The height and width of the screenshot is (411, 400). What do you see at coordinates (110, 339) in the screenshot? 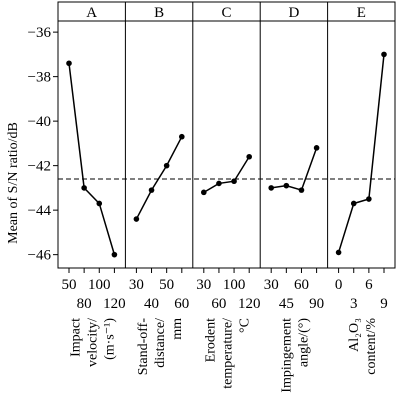
I see `factor-label-line: (m·s⁻¹)` at bounding box center [110, 339].